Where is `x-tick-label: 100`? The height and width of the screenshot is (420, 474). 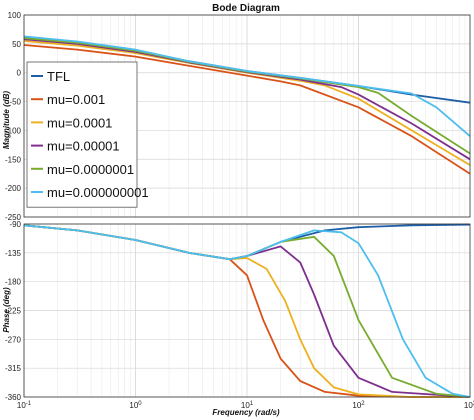
x-tick-label: 100 is located at coordinates (135, 405).